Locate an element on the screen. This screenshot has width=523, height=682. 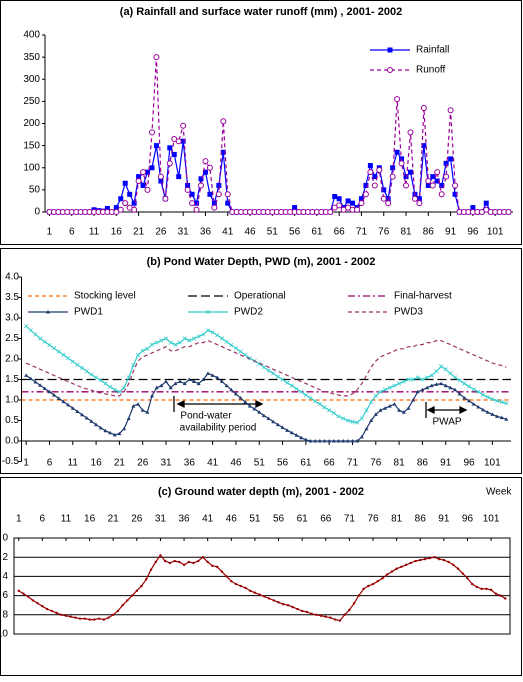
y-tick-label: 6 is located at coordinates (5, 595).